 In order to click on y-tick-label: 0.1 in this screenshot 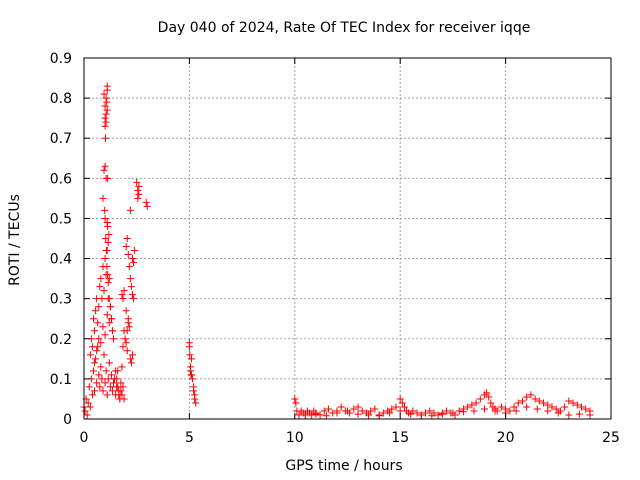, I will do `click(61, 380)`.